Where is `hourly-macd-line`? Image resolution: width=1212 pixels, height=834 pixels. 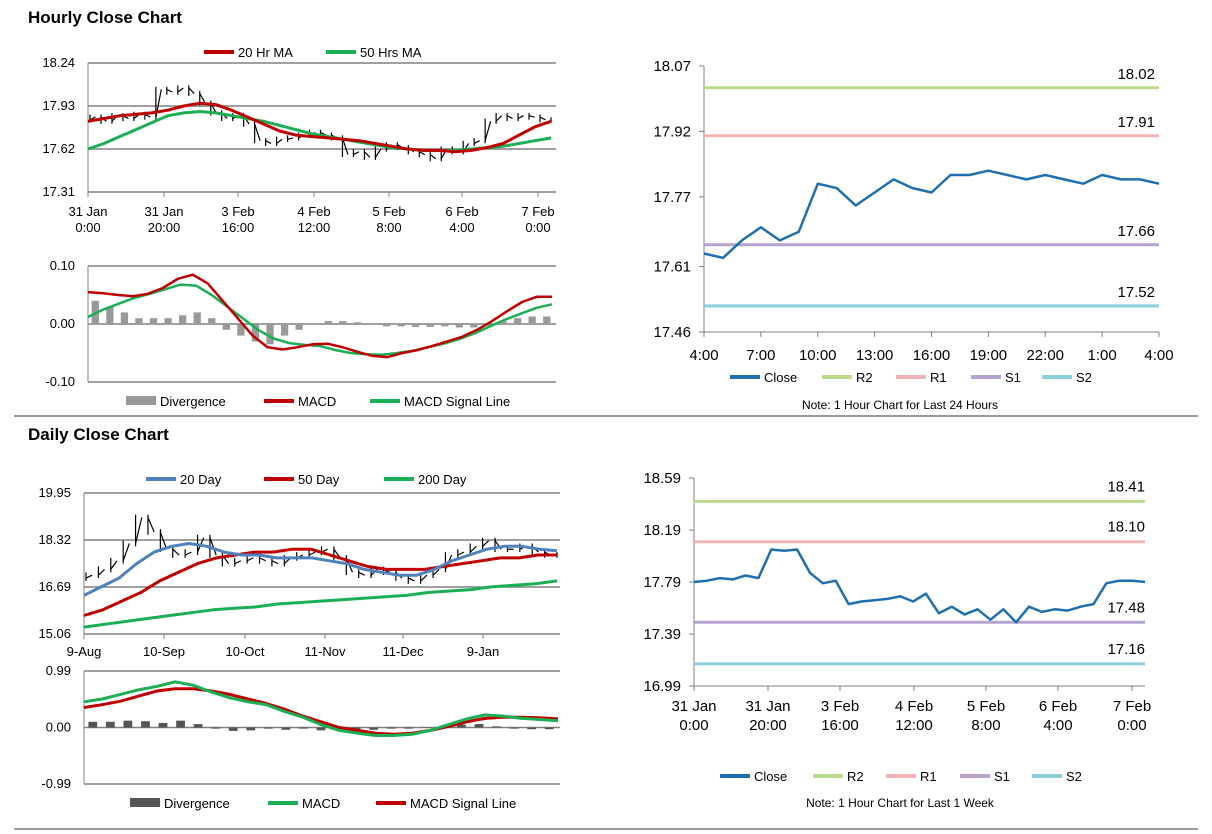
hourly-macd-line is located at coordinates (319, 316).